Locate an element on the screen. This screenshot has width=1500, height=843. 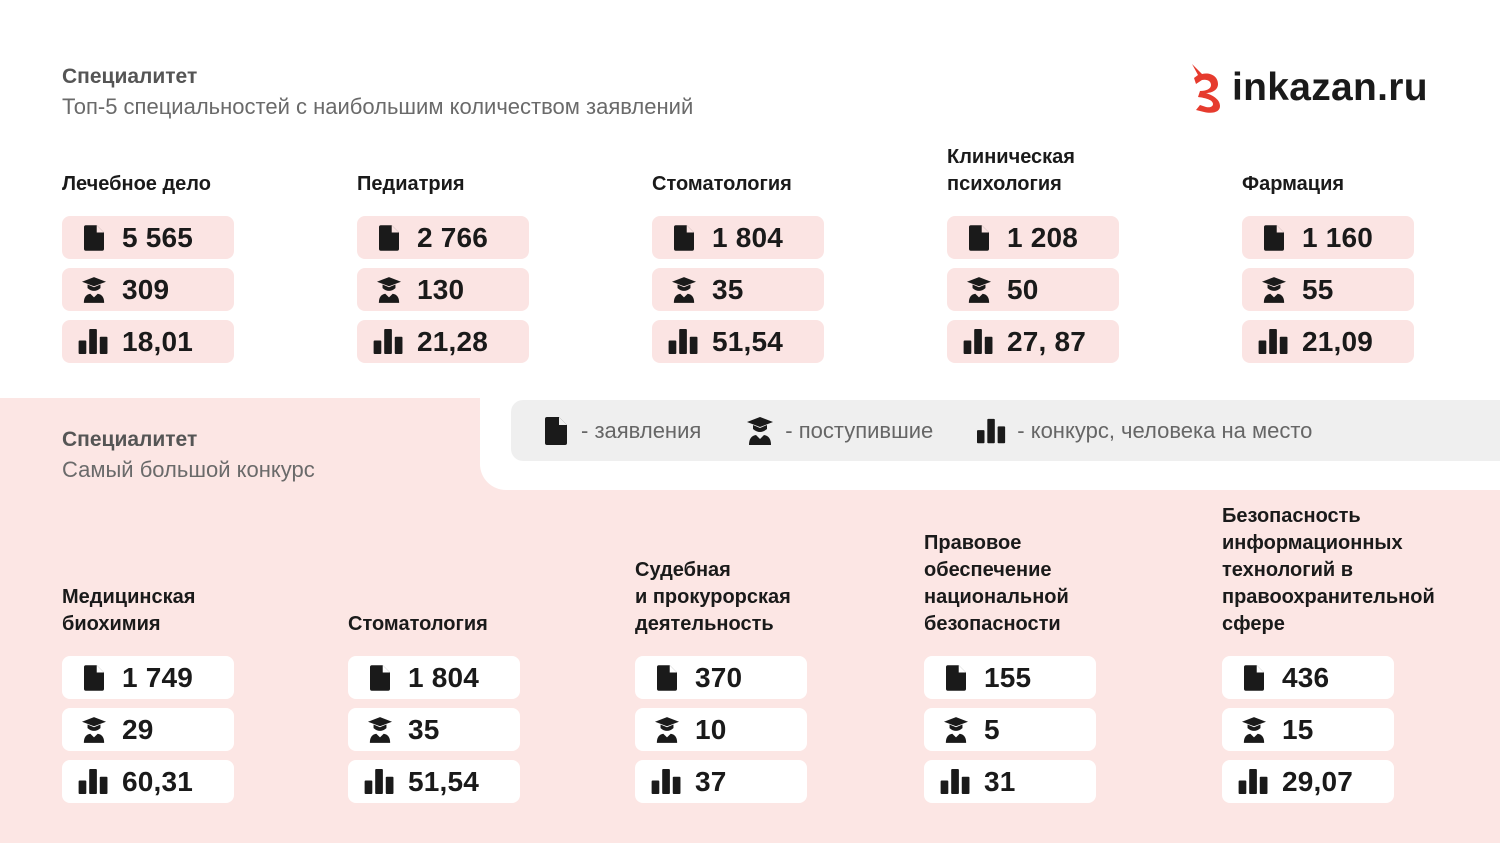
specialty-name: Педиатрия is located at coordinates (411, 184).